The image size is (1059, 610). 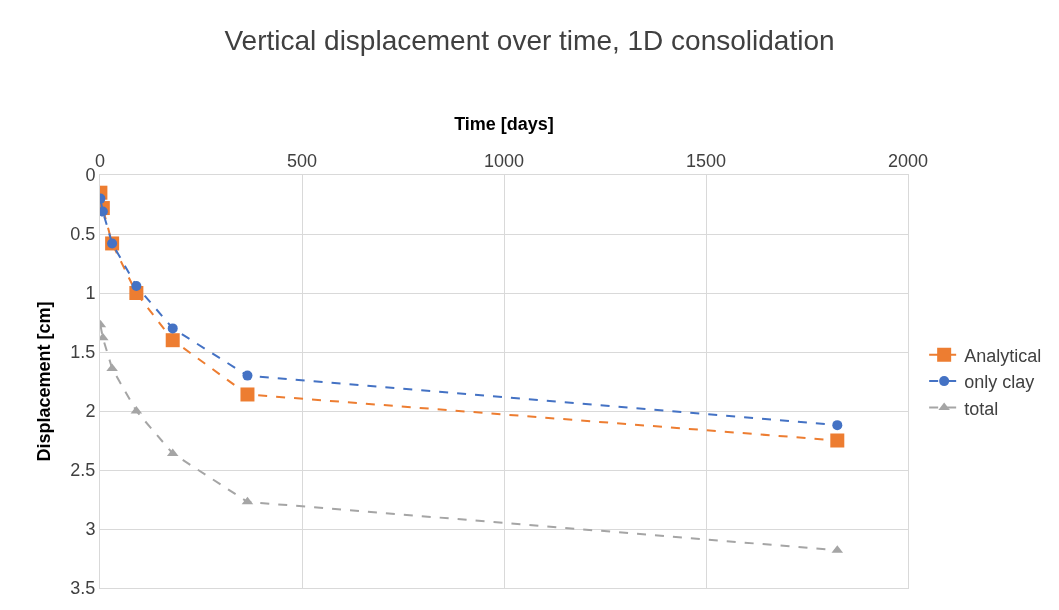 What do you see at coordinates (83, 470) in the screenshot?
I see `y-tick-label: 2.5` at bounding box center [83, 470].